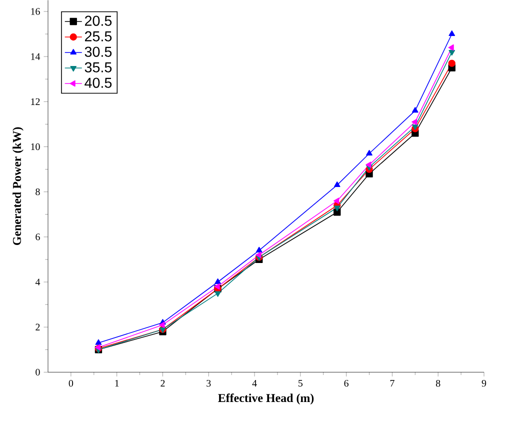 This screenshot has height=422, width=506. I want to click on x-tick-label: 0, so click(71, 383).